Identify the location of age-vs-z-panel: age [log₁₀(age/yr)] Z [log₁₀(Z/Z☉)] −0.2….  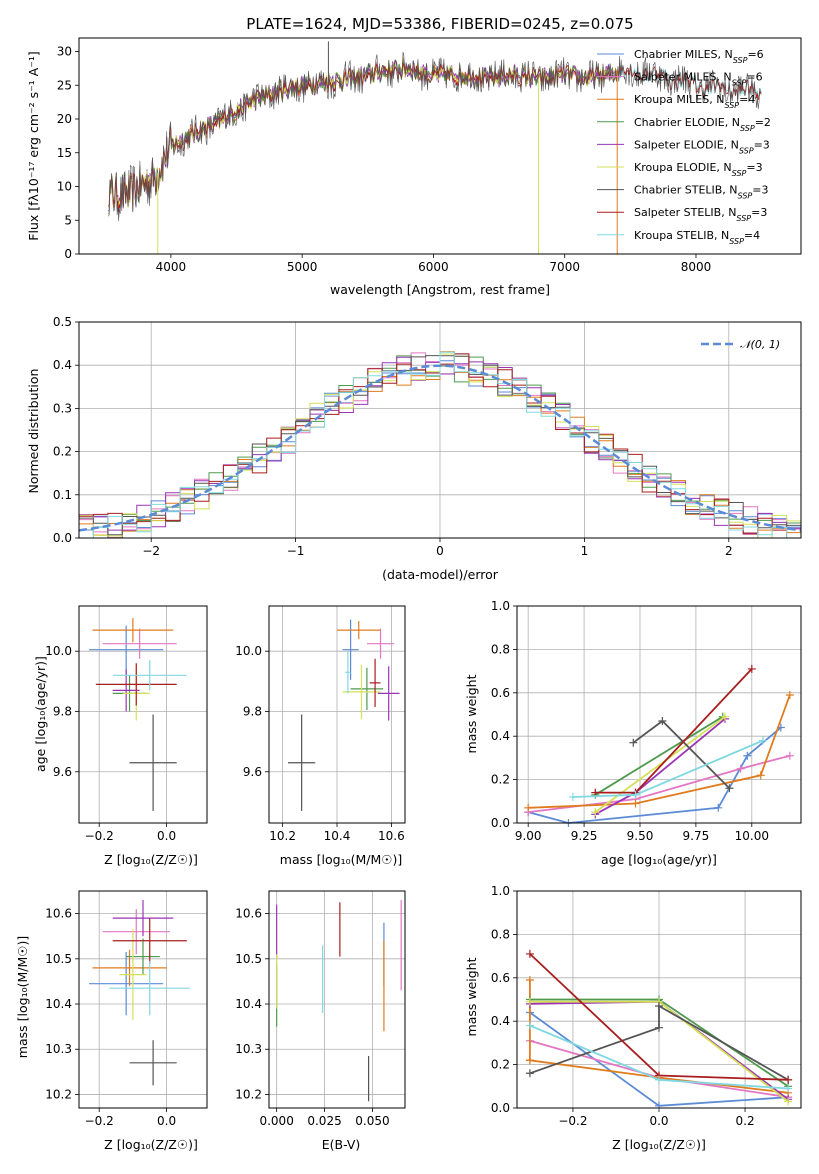
(120, 736).